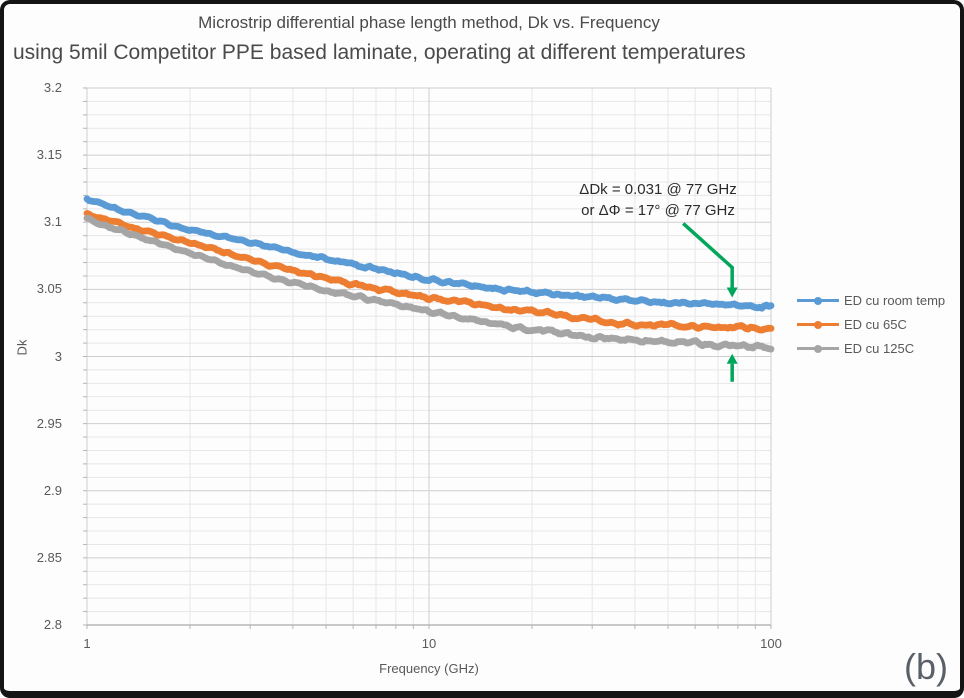 The width and height of the screenshot is (964, 698). What do you see at coordinates (429, 253) in the screenshot?
I see `series-curve-ed-cu-room-temp` at bounding box center [429, 253].